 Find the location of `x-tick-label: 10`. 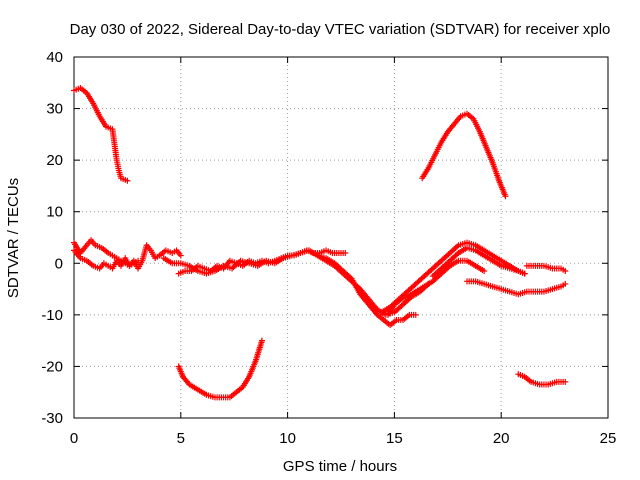

x-tick-label: 10 is located at coordinates (287, 438).